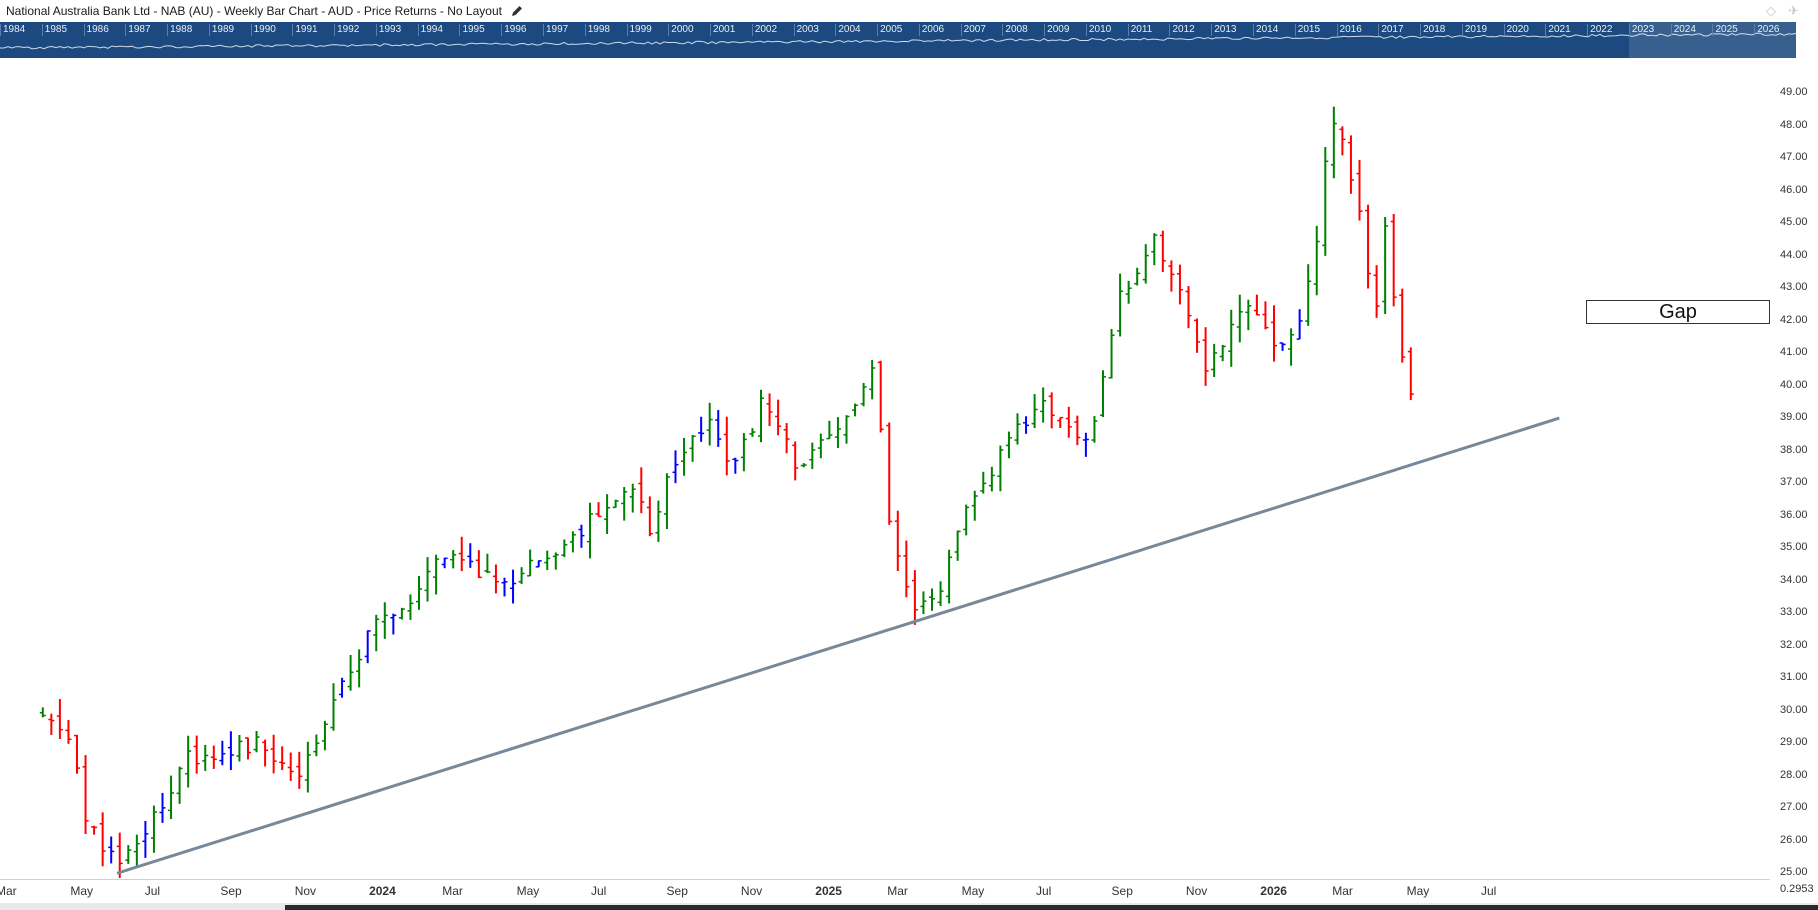 The height and width of the screenshot is (910, 1818). Describe the element at coordinates (179, 30) in the screenshot. I see `navigator-year-label: 1988` at that location.